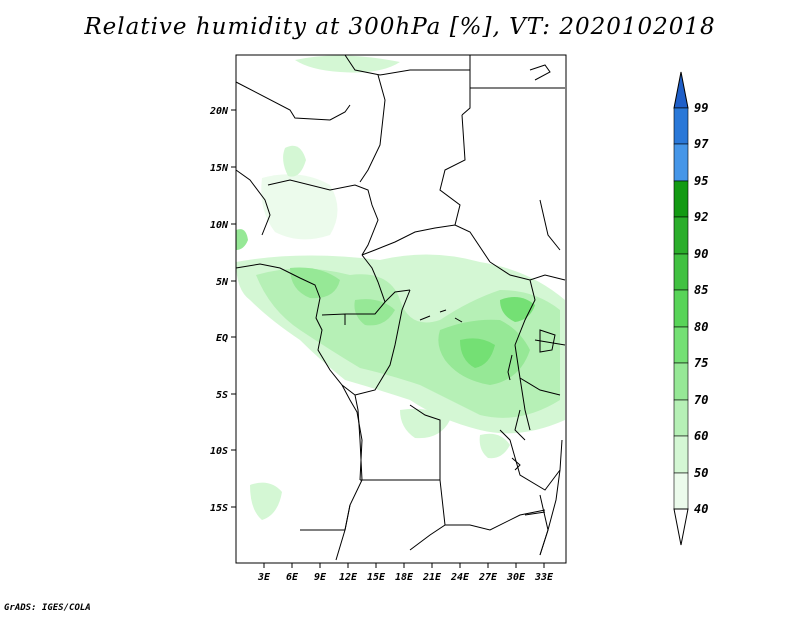  I want to click on lon-label: 24E, so click(460, 577).